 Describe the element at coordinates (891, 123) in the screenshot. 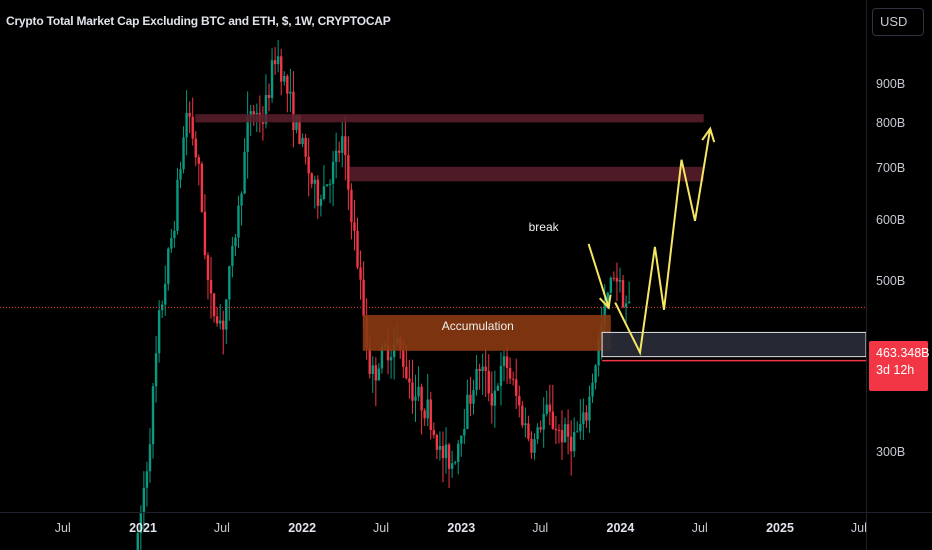

I see `y-tick-label: 800B` at that location.